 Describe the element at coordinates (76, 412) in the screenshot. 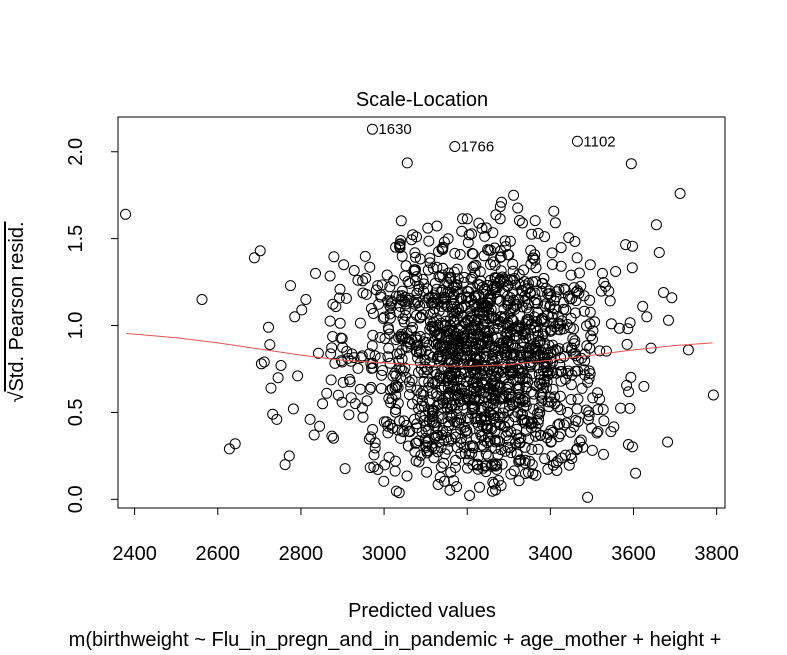

I see `y-tick-label: 0.5` at that location.